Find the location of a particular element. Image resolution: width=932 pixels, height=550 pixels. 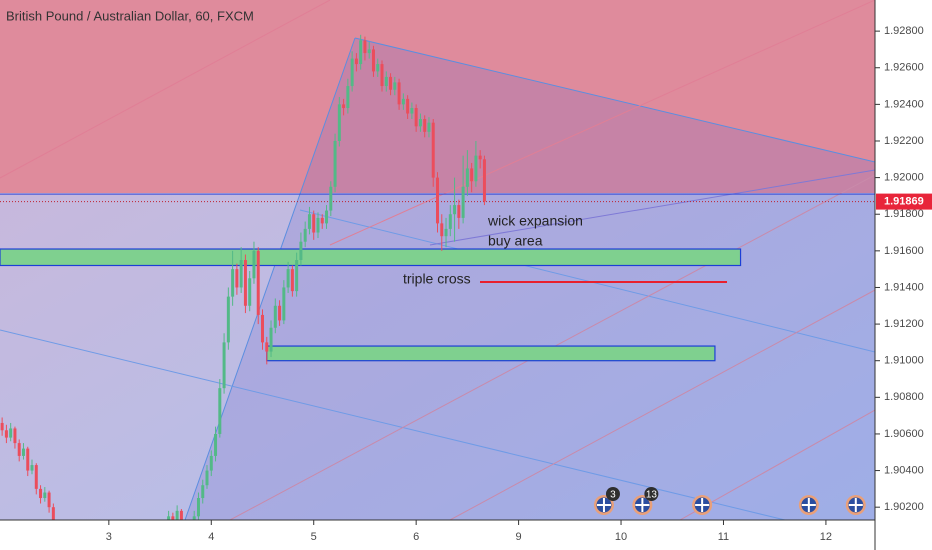

x-tick-label: 11 is located at coordinates (723, 537).